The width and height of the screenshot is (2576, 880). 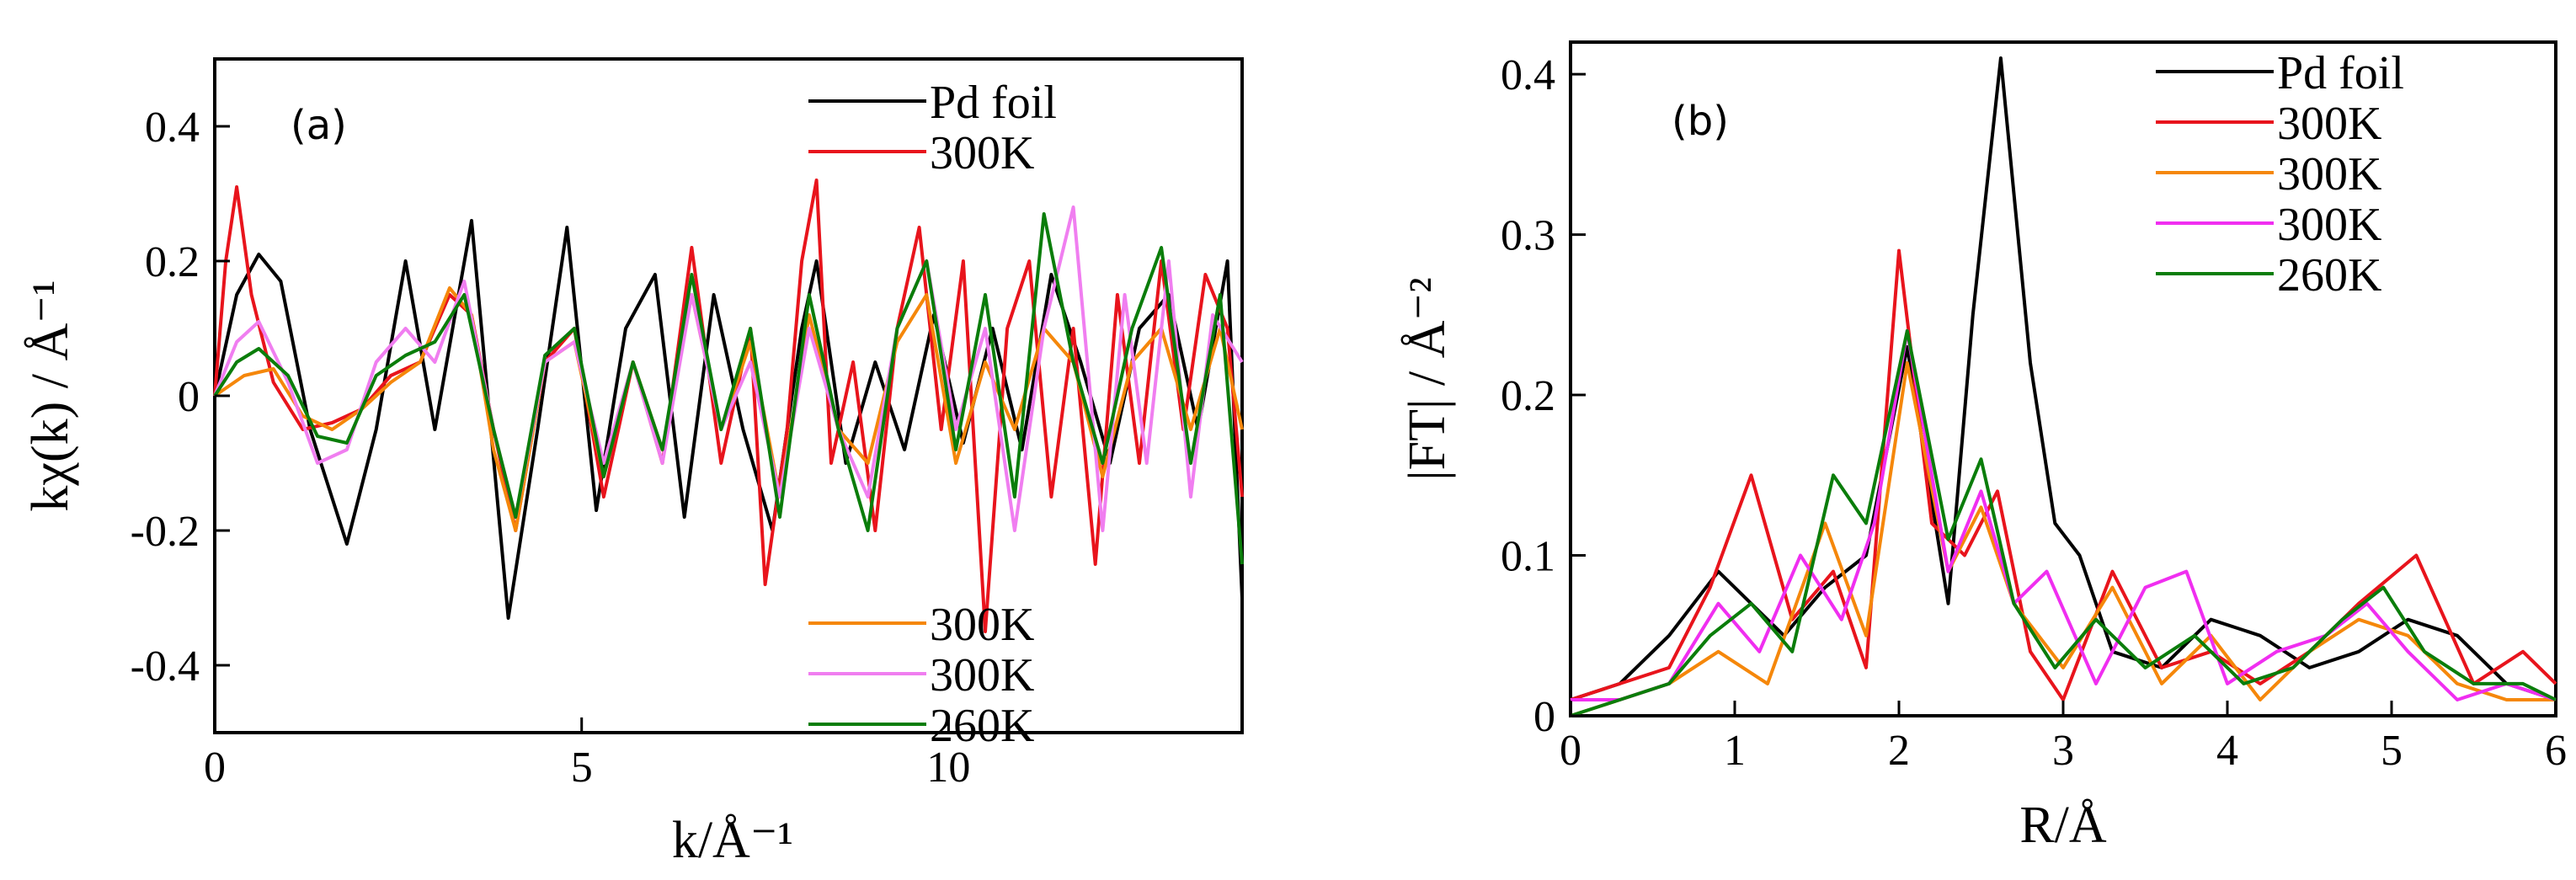 I want to click on panel-b-label: (b), so click(x=1700, y=121).